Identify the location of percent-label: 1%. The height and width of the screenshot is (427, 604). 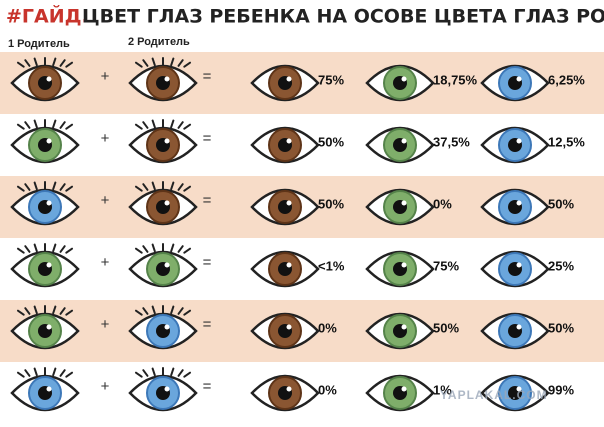
(442, 389).